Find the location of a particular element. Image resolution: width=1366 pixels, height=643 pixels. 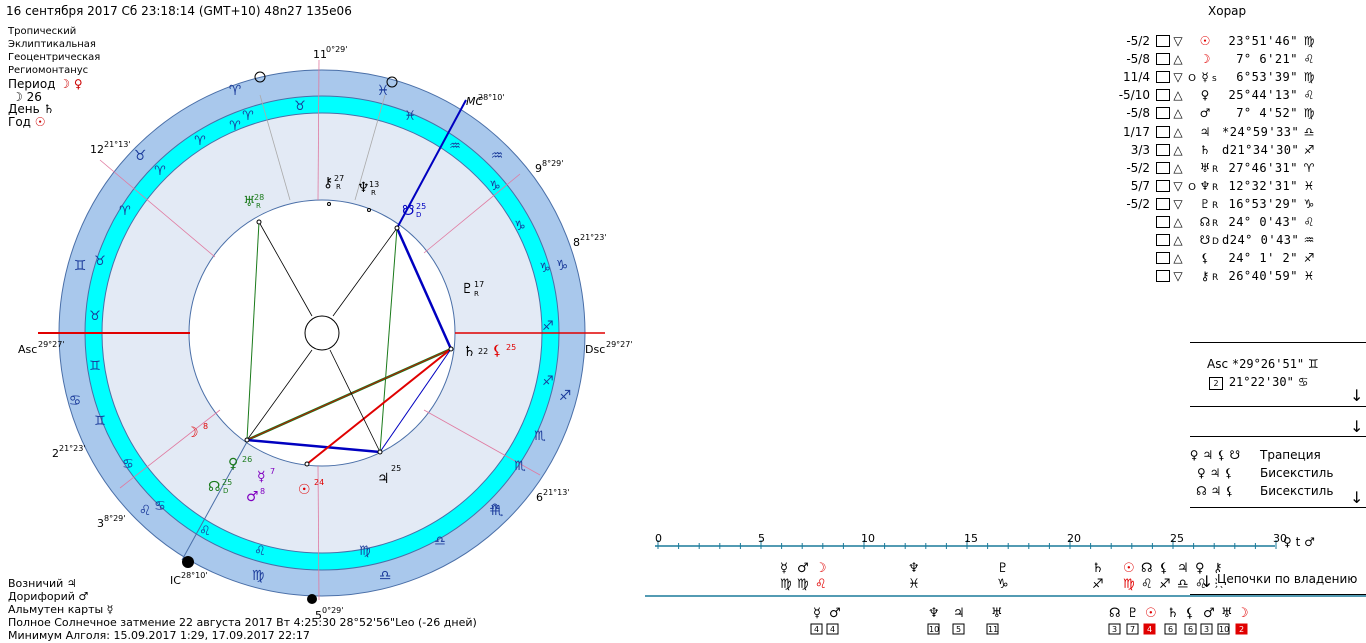

scroll-down-icon-4: ↓ is located at coordinates (1207, 581).